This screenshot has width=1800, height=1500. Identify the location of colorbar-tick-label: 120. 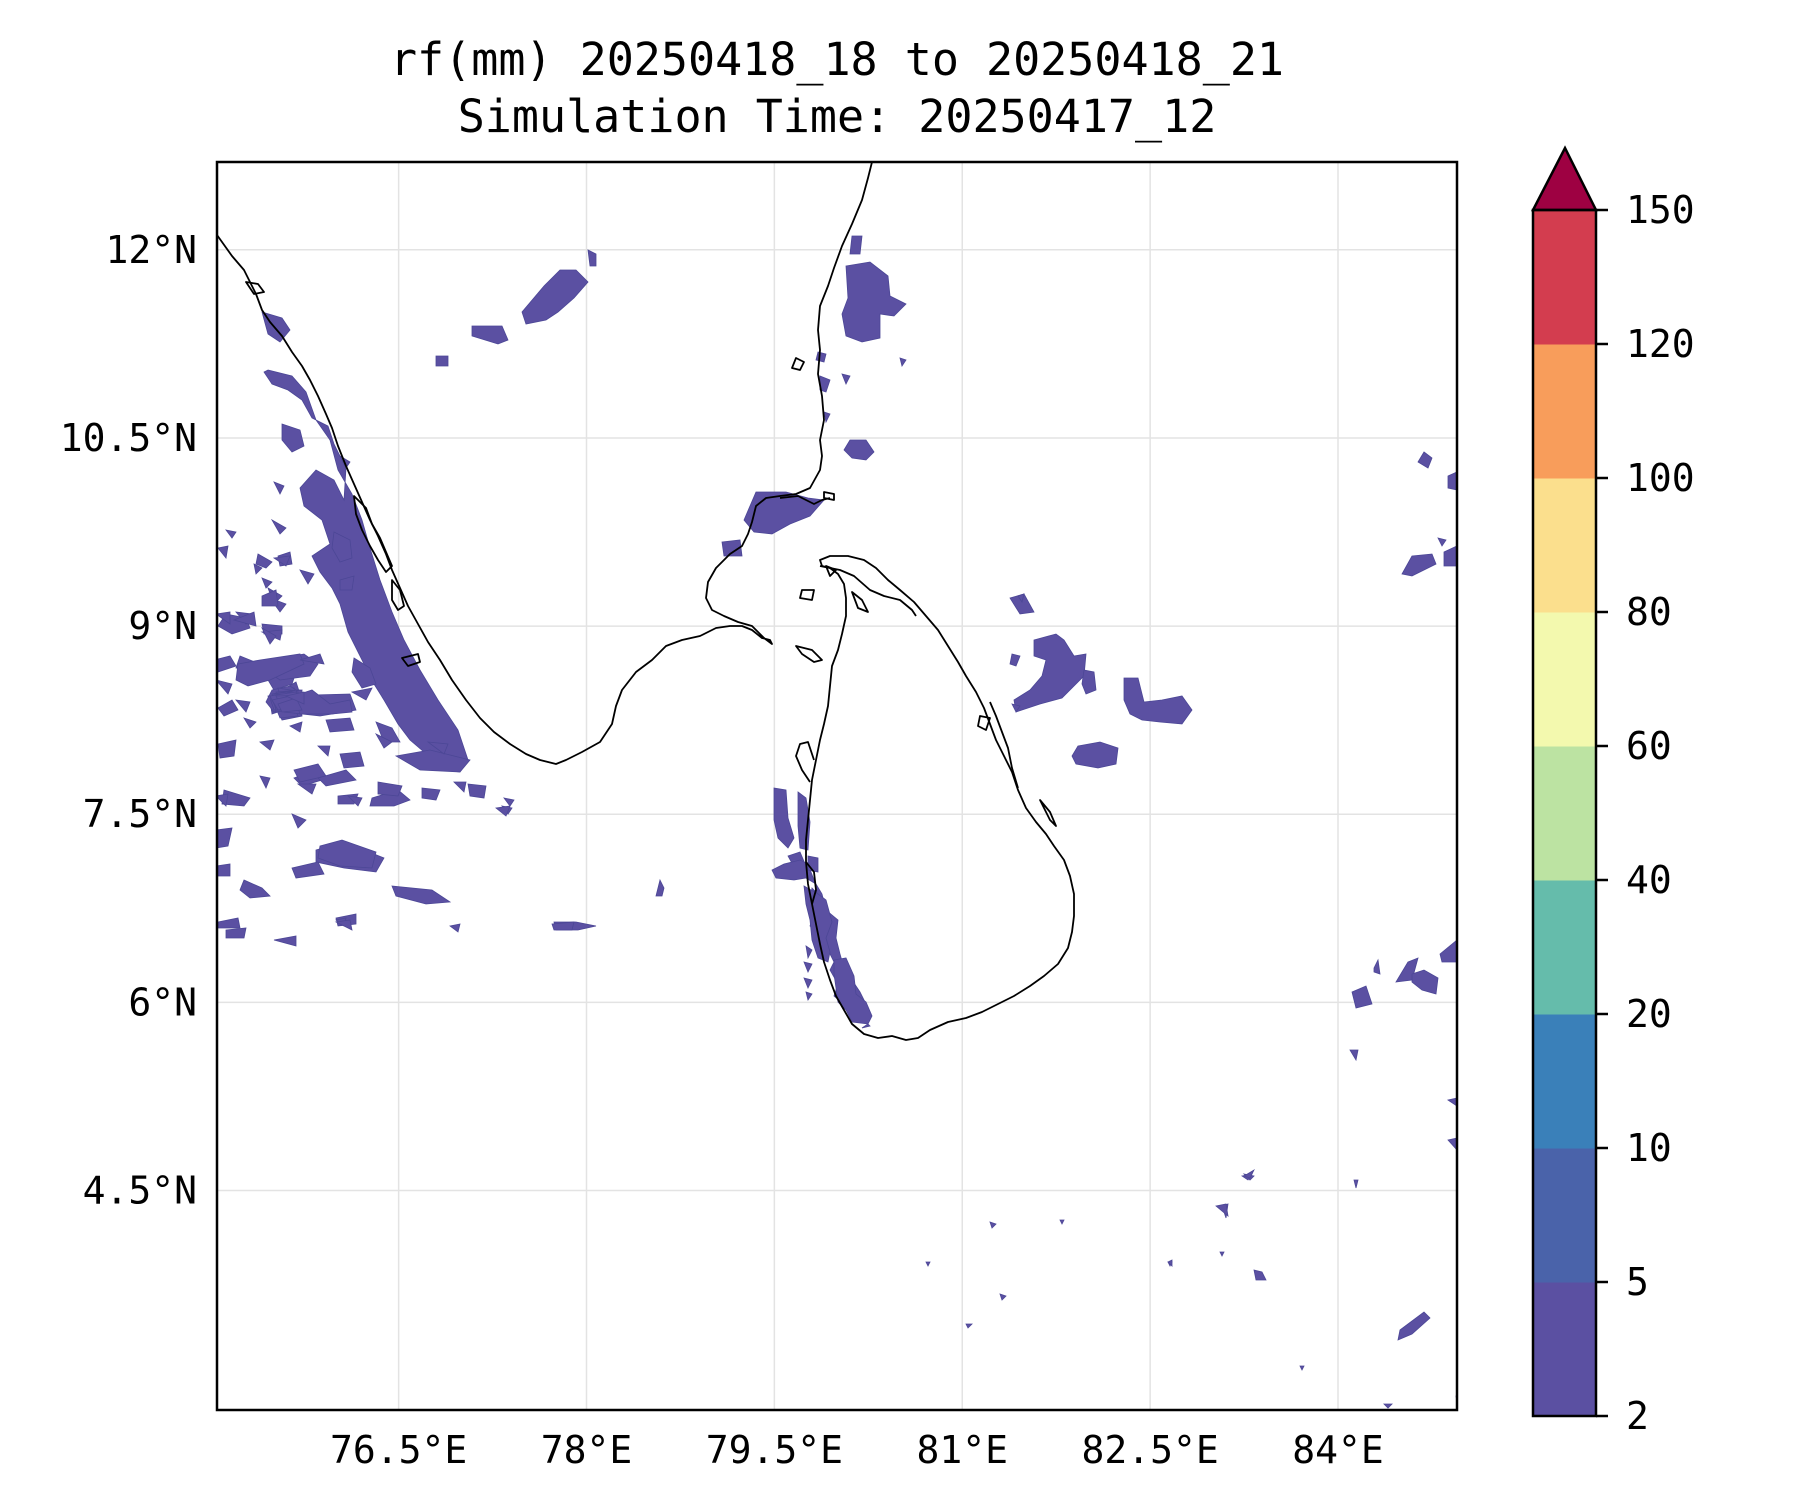
(1660, 344).